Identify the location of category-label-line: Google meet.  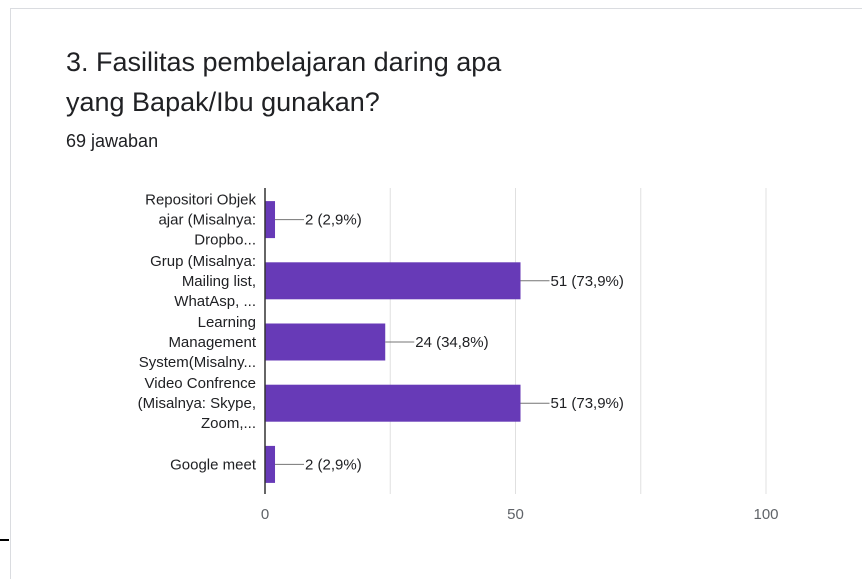
(213, 464).